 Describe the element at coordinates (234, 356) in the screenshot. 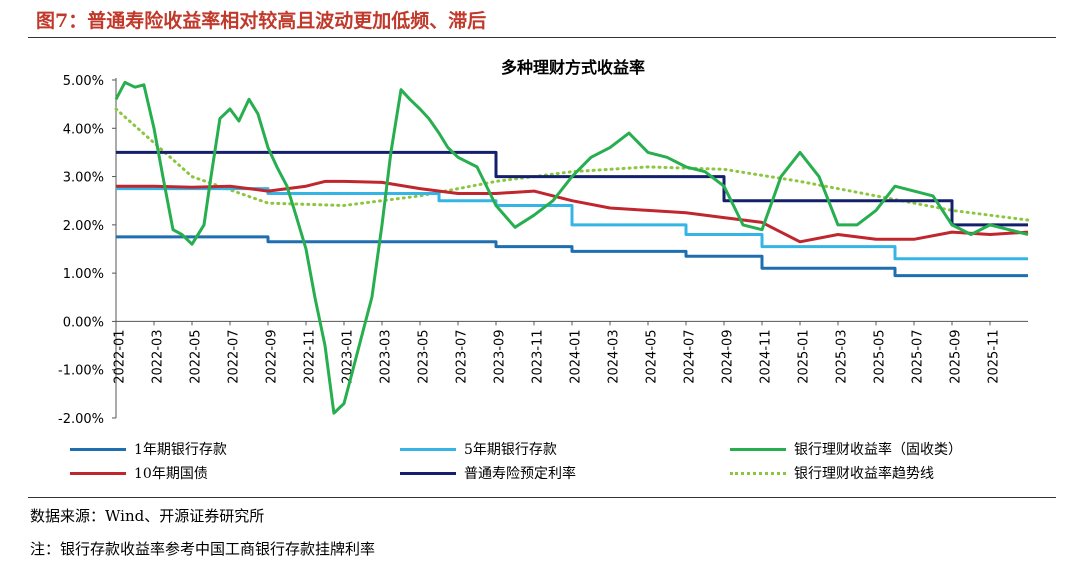

I see `x-tick-label: 2022-07` at that location.